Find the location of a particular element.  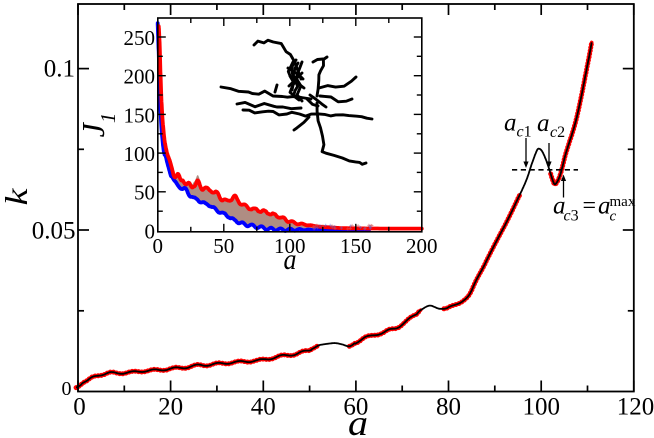

svg-text: c3 is located at coordinates (571, 216).